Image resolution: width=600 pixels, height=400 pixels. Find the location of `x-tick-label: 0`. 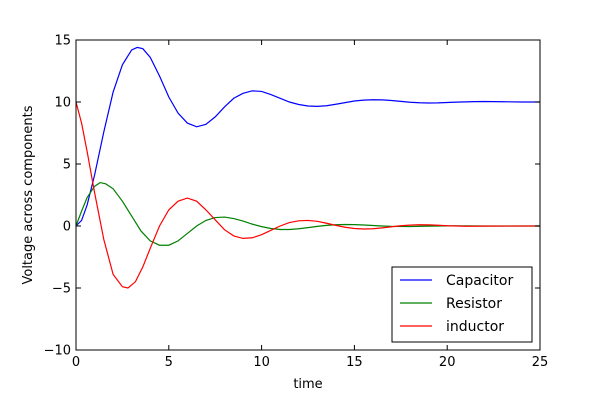

x-tick-label: 0 is located at coordinates (76, 362).